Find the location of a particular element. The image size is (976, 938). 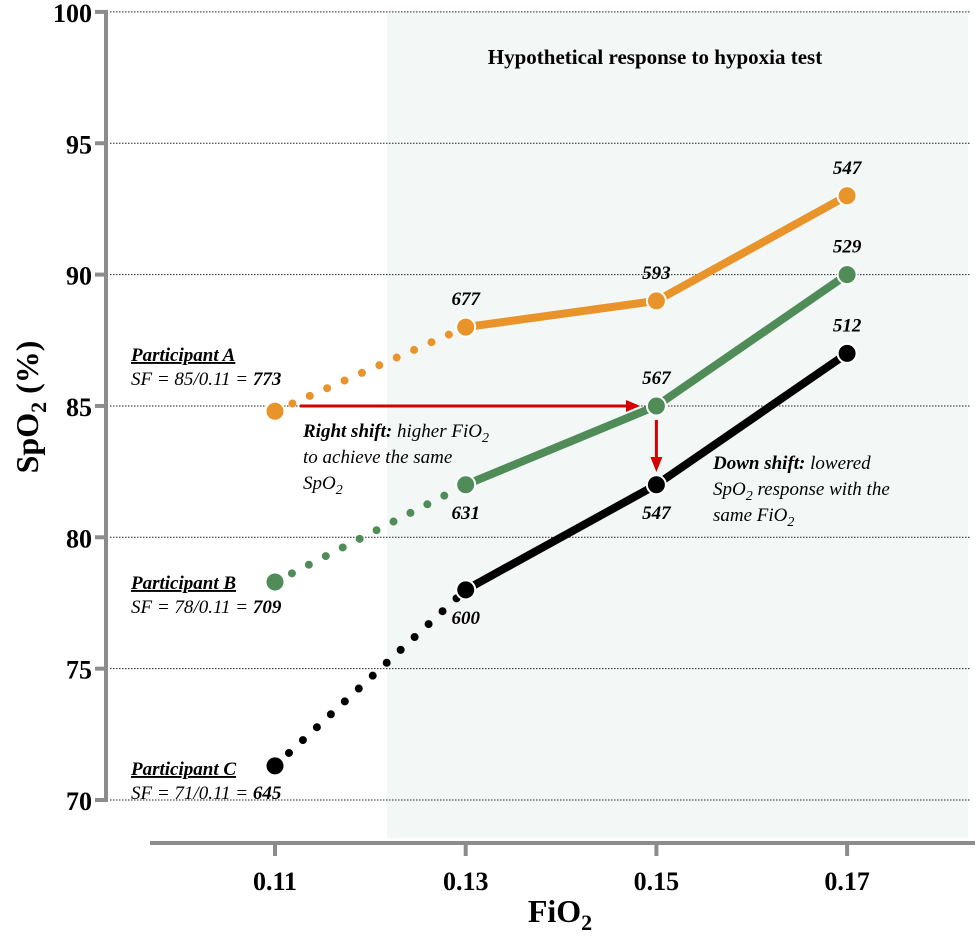

data-label: 631 is located at coordinates (465, 513).